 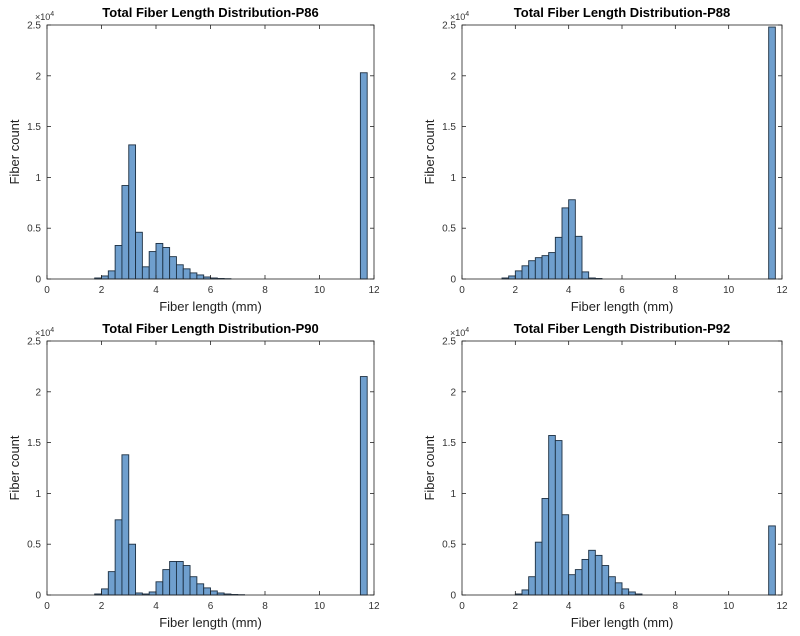 I want to click on x-tick-label: 10, so click(x=320, y=606).